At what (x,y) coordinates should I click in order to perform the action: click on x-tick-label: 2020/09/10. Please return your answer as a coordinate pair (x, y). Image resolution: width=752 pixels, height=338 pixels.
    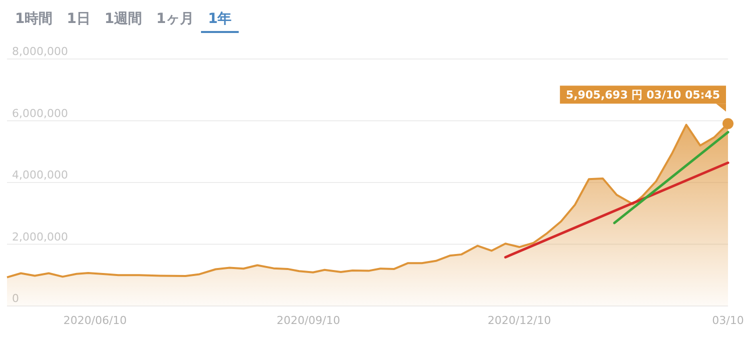
    Looking at the image, I should click on (308, 320).